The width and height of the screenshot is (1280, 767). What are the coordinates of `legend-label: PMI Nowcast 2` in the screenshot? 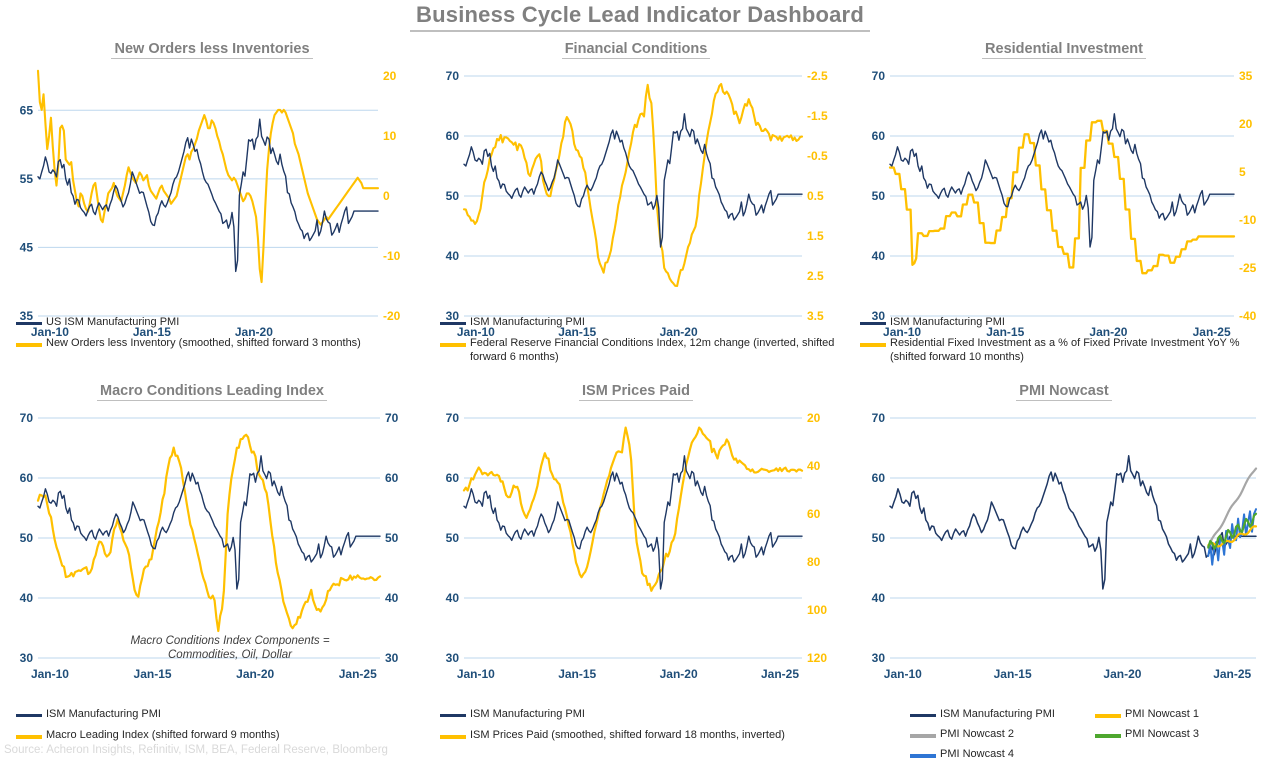 It's located at (977, 733).